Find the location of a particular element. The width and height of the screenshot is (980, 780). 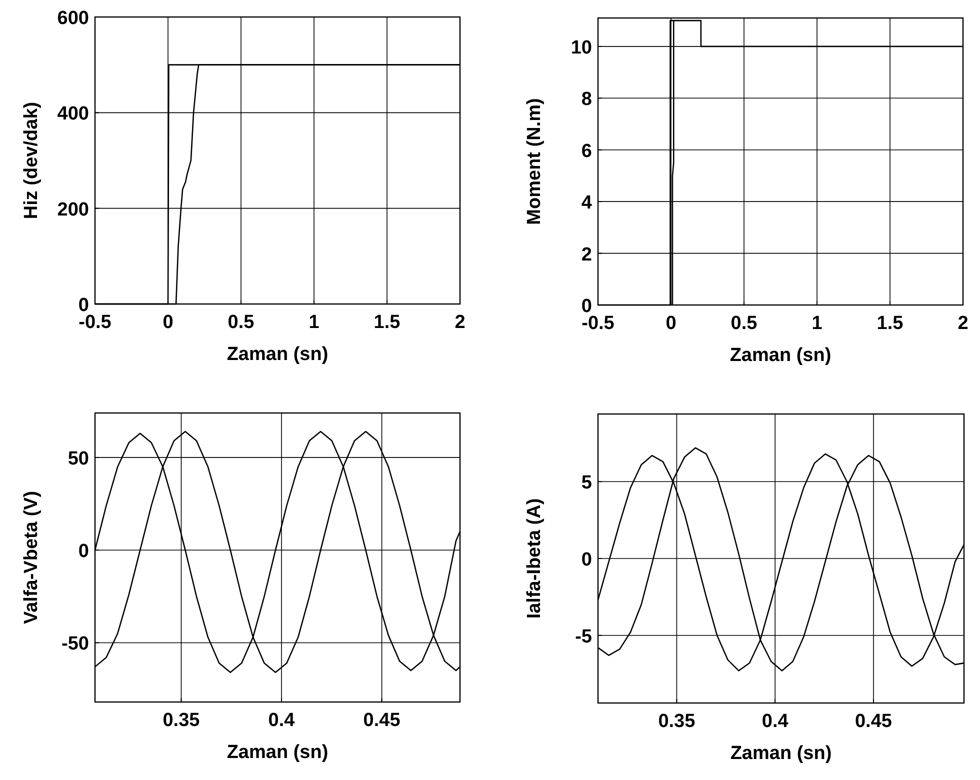

y-tick-label: 5 is located at coordinates (586, 483).